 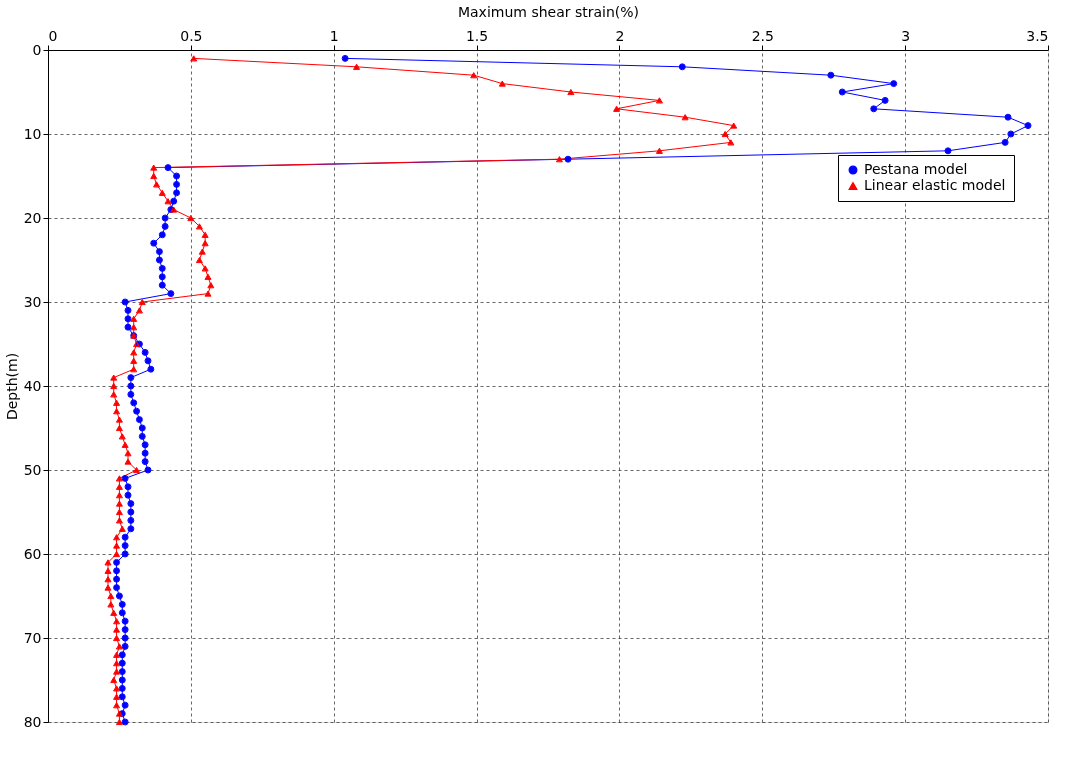 What do you see at coordinates (32, 721) in the screenshot?
I see `y-tick-label: 80` at bounding box center [32, 721].